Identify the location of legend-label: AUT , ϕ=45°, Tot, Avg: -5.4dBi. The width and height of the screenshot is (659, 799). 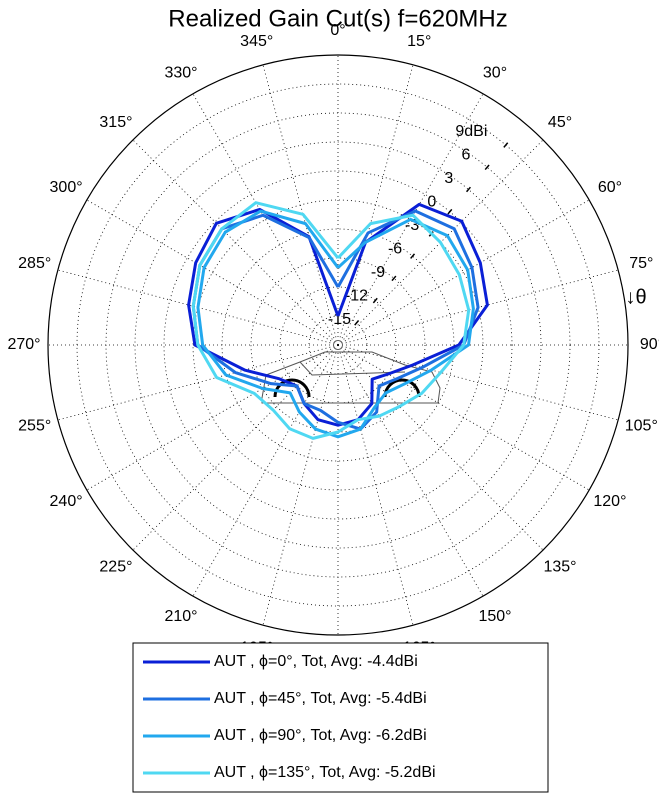
(320, 698).